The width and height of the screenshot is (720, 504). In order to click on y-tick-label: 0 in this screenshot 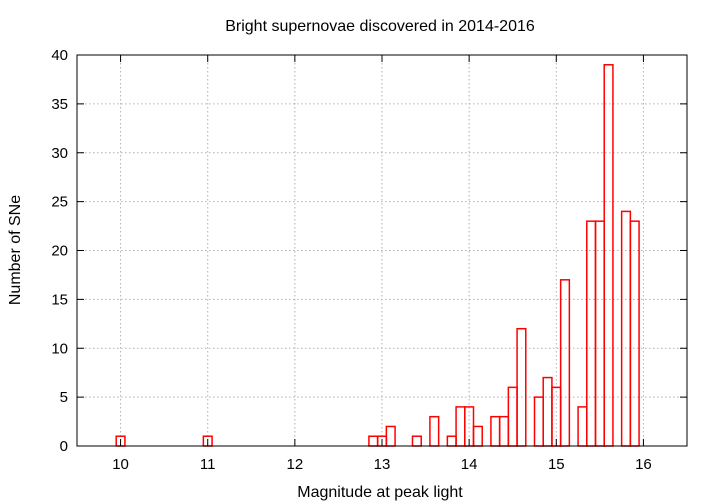, I will do `click(64, 446)`.